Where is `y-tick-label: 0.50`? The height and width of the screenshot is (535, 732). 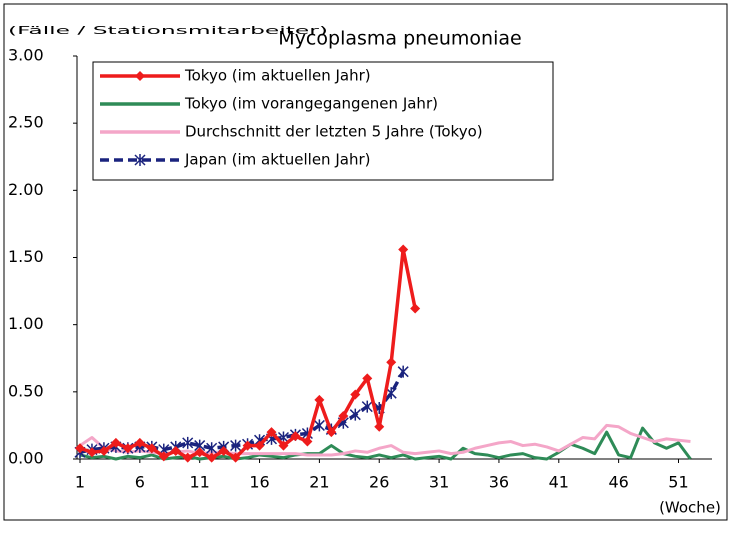
y-tick-label: 0.50 is located at coordinates (26, 390).